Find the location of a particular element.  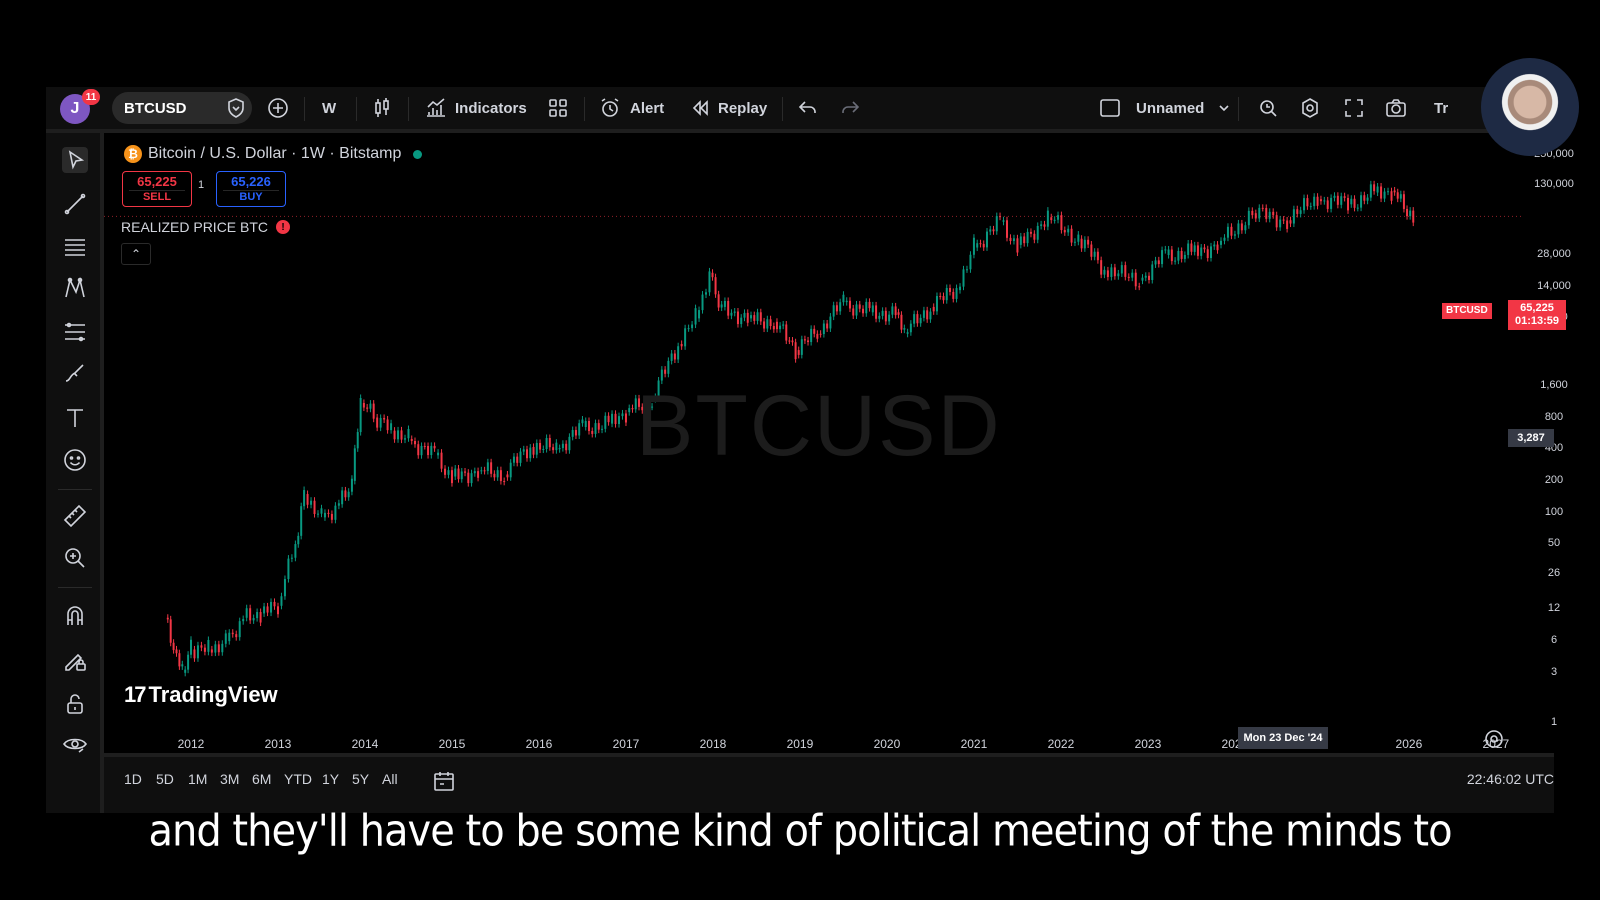

range-button-1y: 1Y is located at coordinates (331, 779).